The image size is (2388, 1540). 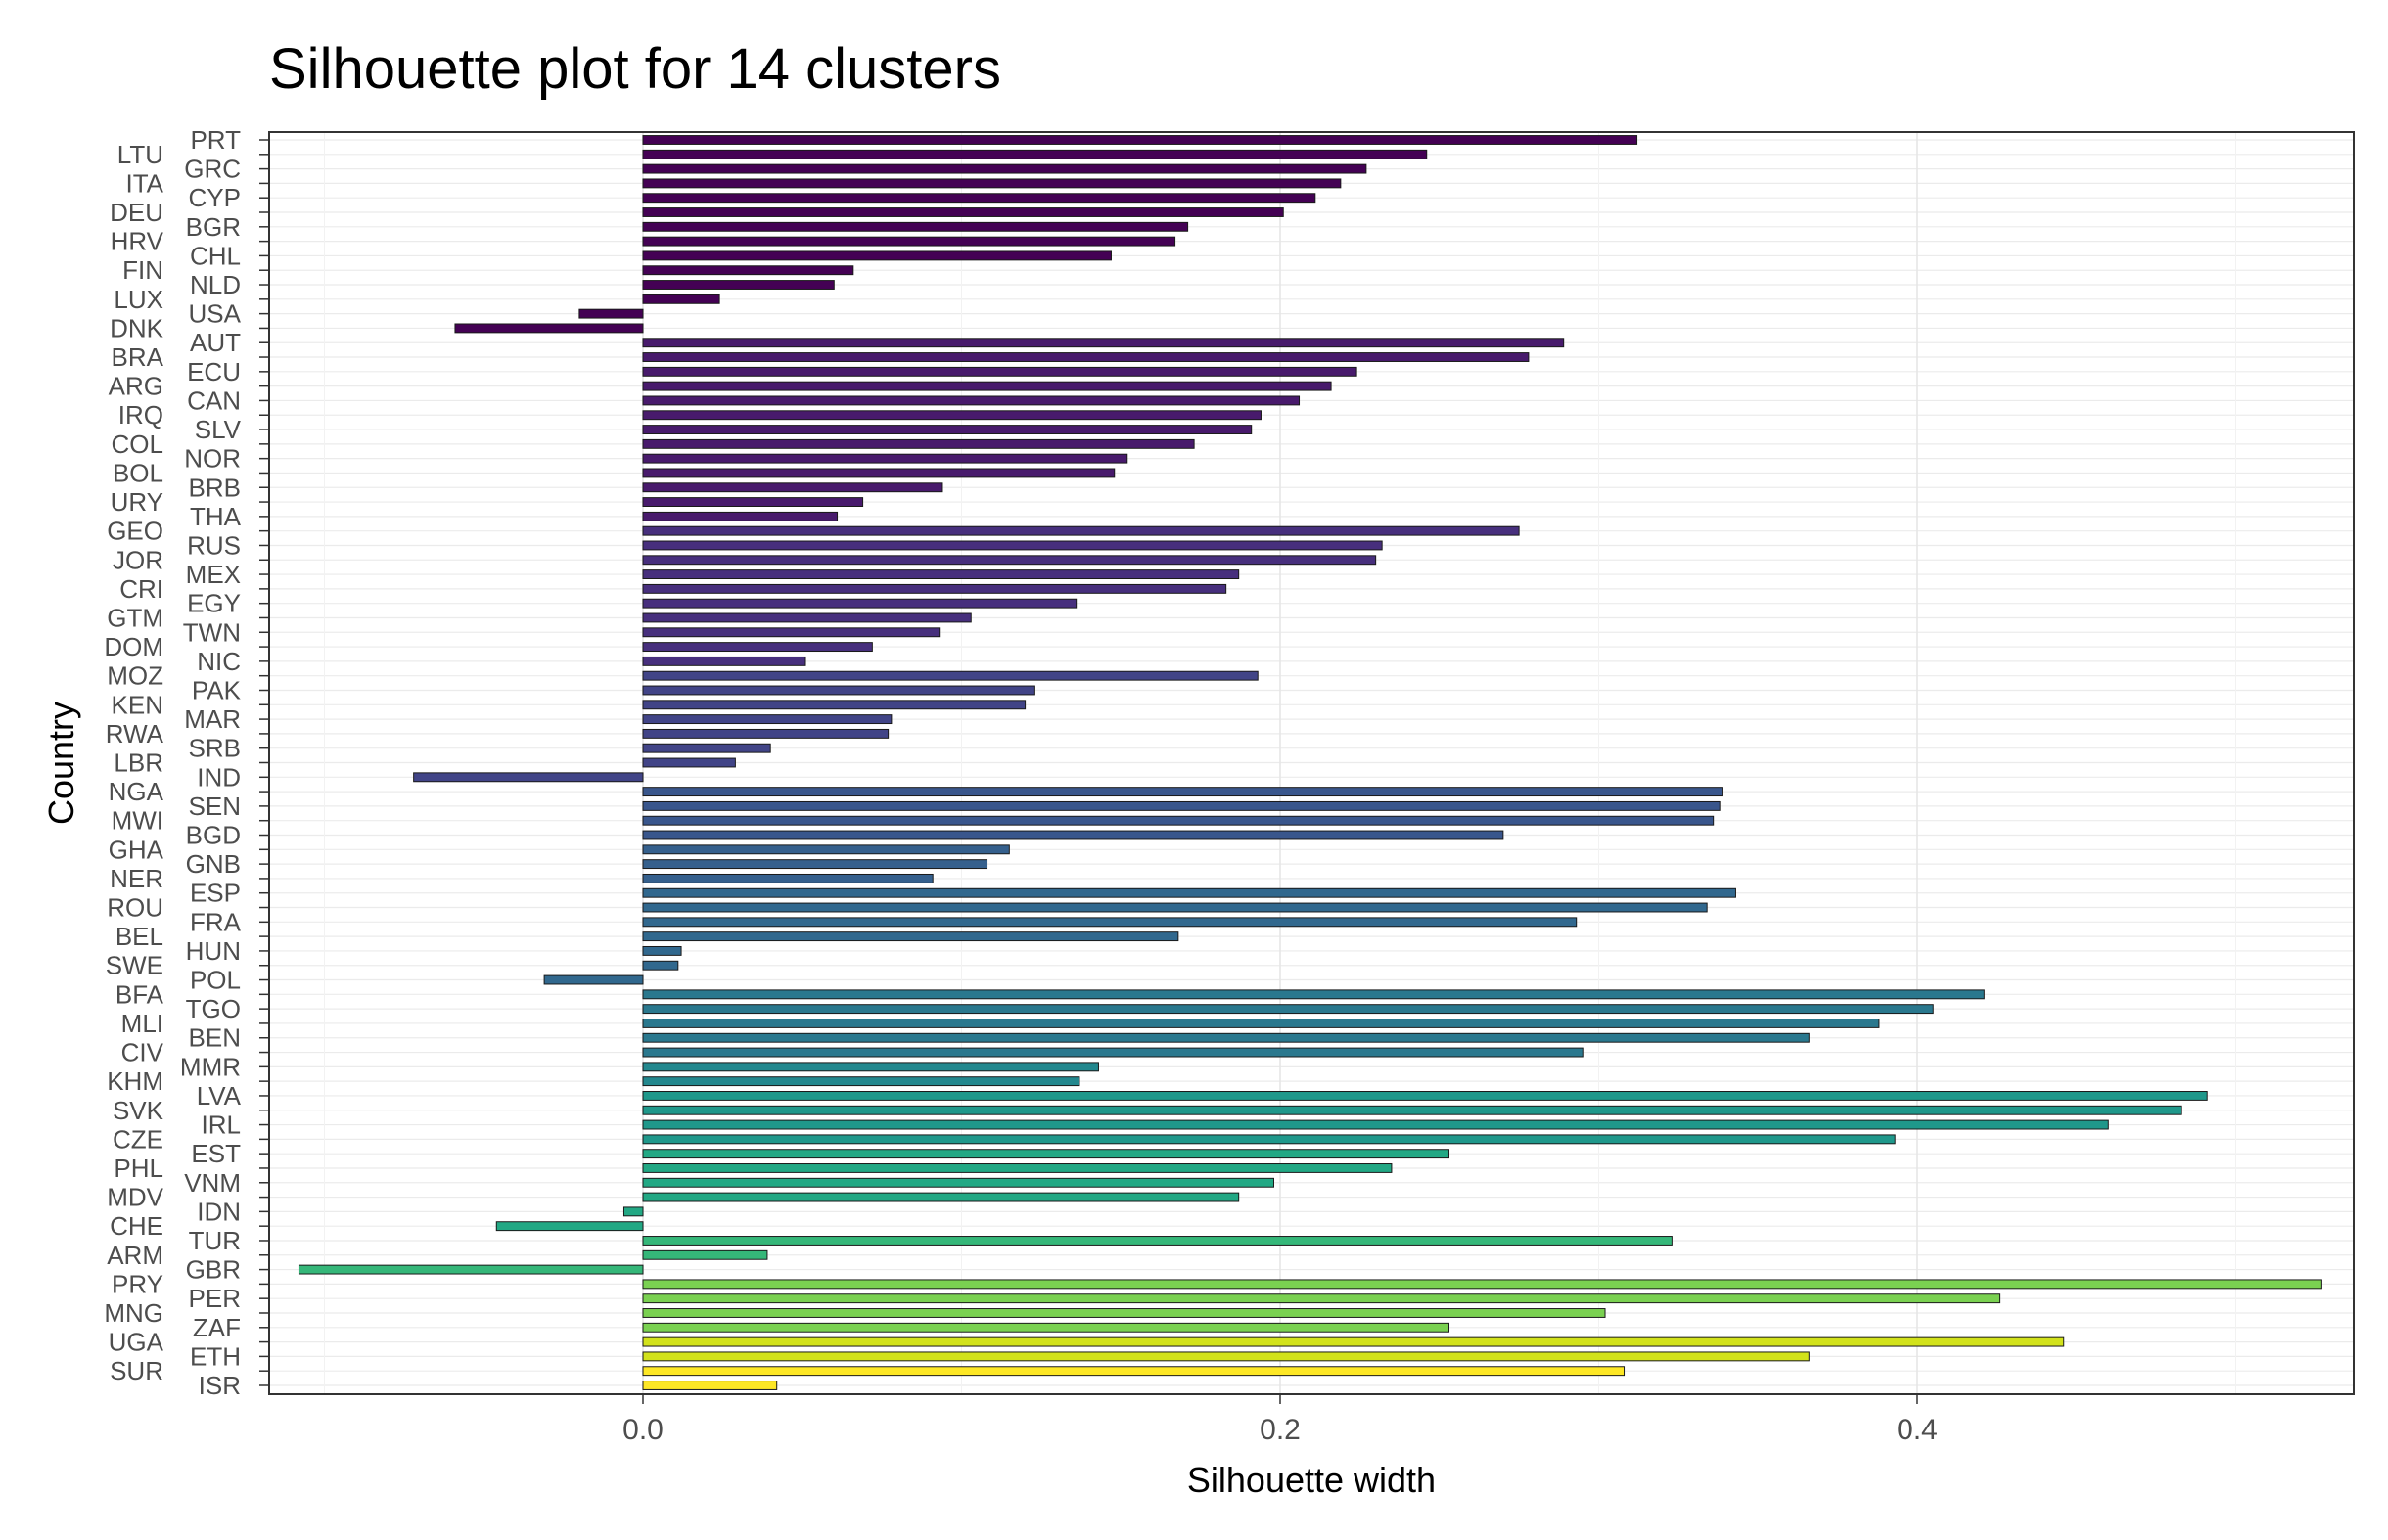 What do you see at coordinates (879, 473) in the screenshot?
I see `bar-bol` at bounding box center [879, 473].